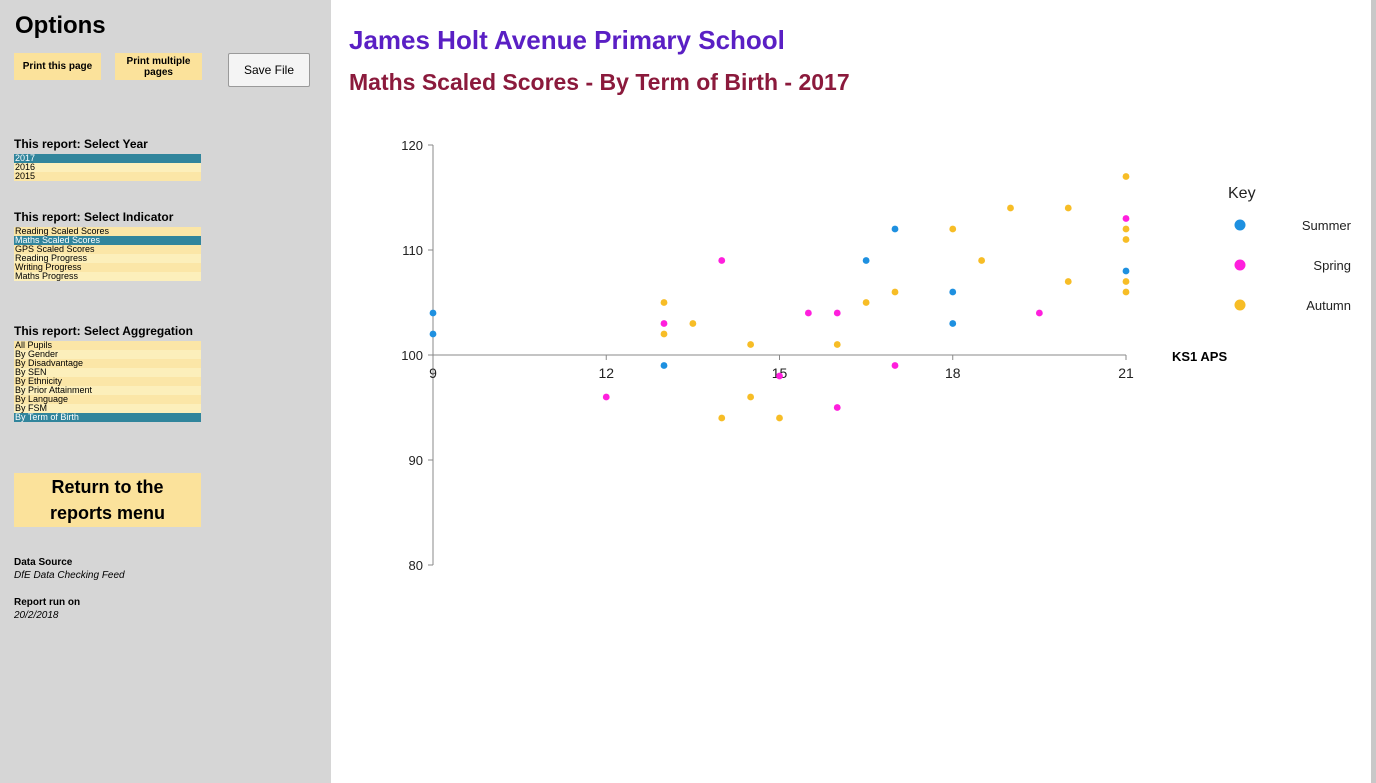  Describe the element at coordinates (107, 231) in the screenshot. I see `indicator-item: Reading Scaled Scores` at that location.